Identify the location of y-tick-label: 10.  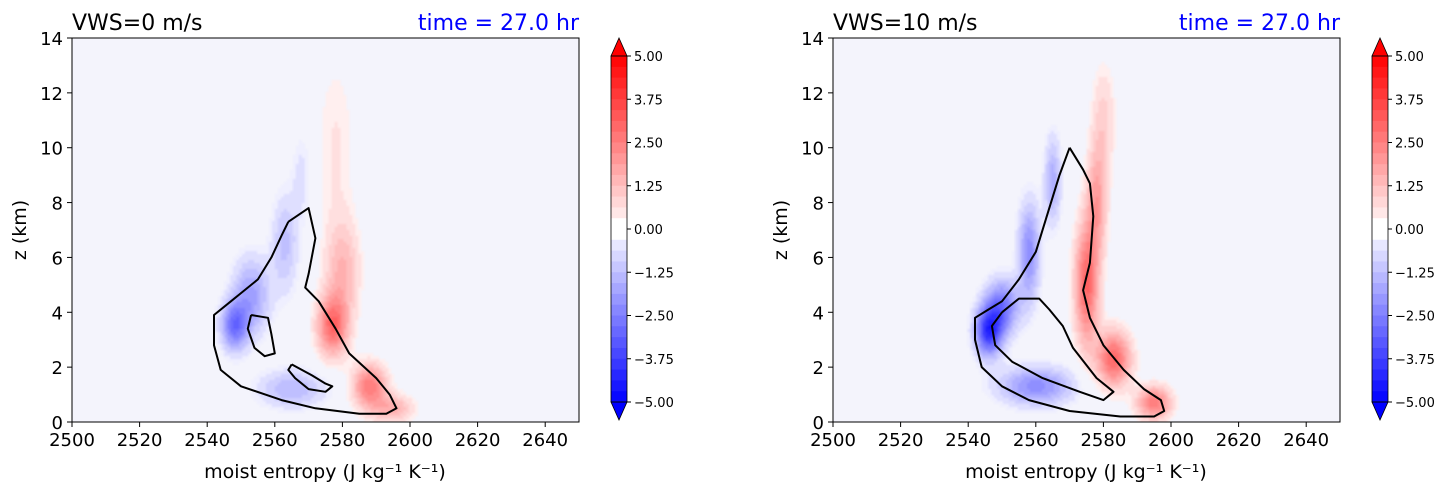
(51, 149).